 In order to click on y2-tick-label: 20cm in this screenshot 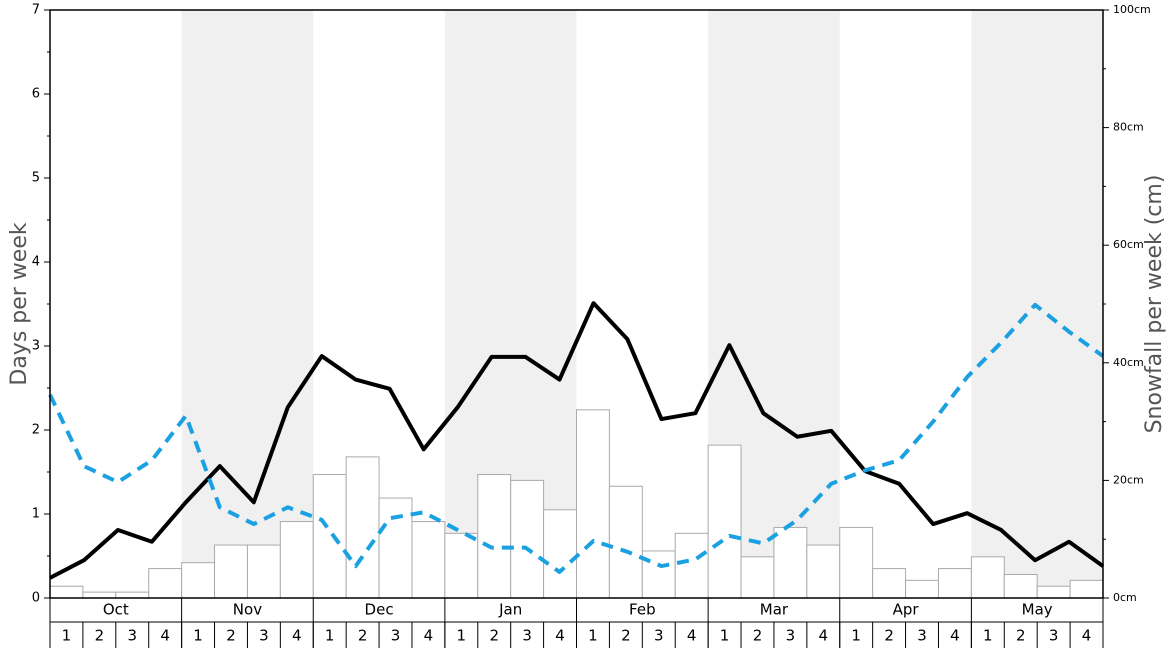, I will do `click(1128, 479)`.